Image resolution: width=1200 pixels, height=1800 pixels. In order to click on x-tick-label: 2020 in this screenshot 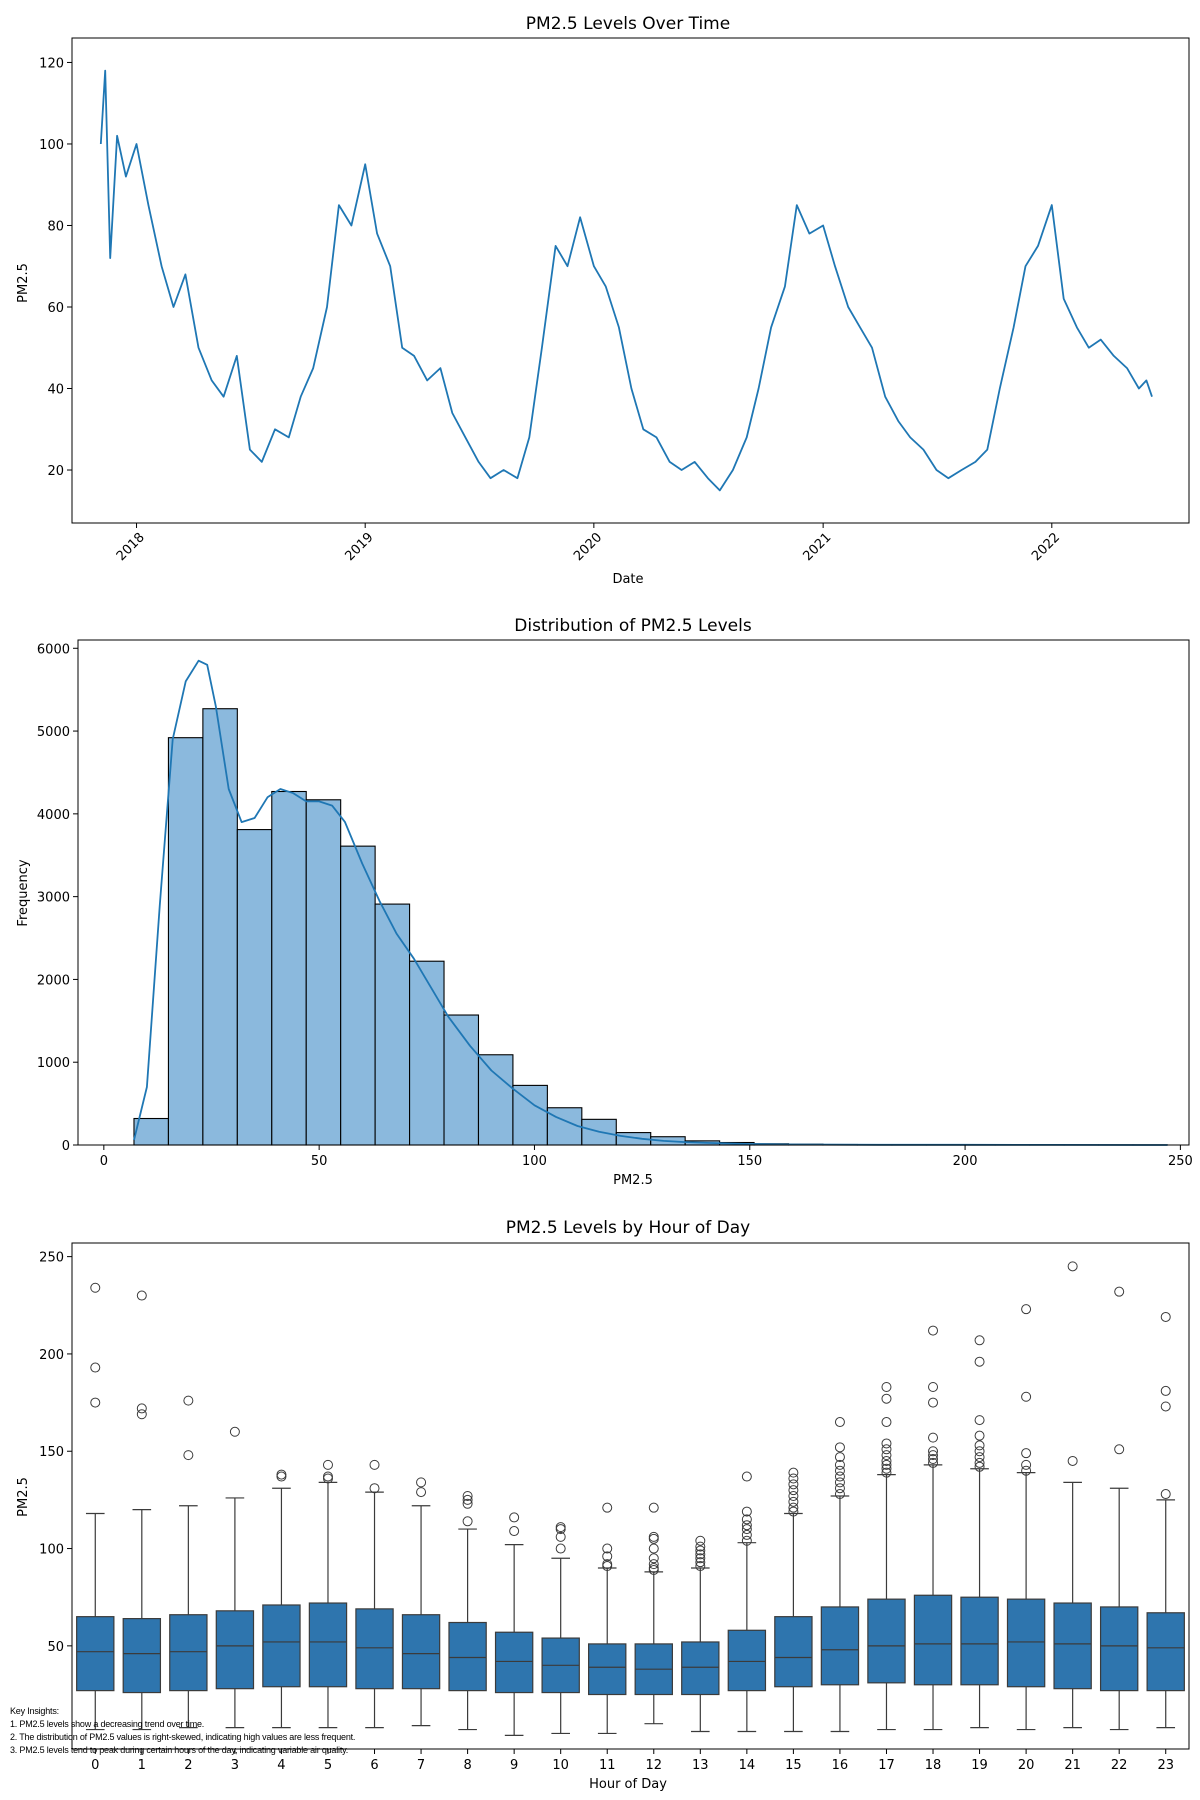, I will do `click(588, 547)`.